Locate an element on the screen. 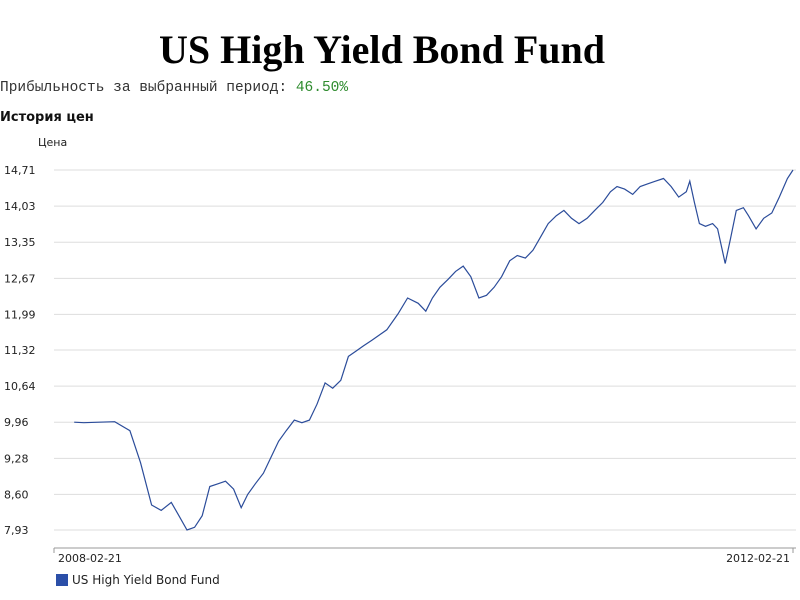 This screenshot has width=800, height=600. y-tick-label: 14,71 is located at coordinates (20, 170).